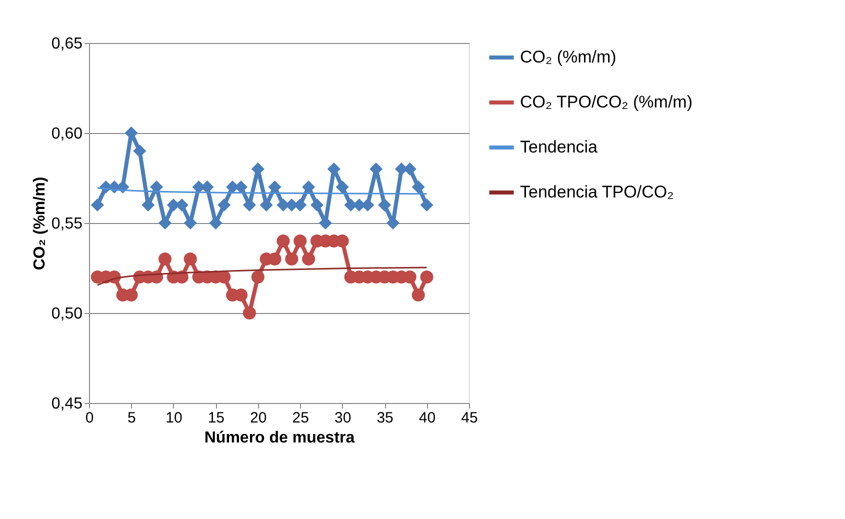  Describe the element at coordinates (469, 418) in the screenshot. I see `x-tick-label: 45` at that location.